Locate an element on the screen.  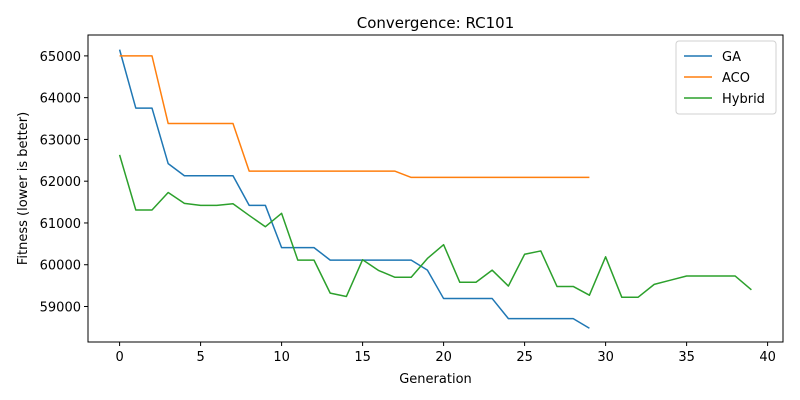
y-tick-label: 61000 is located at coordinates (60, 224).